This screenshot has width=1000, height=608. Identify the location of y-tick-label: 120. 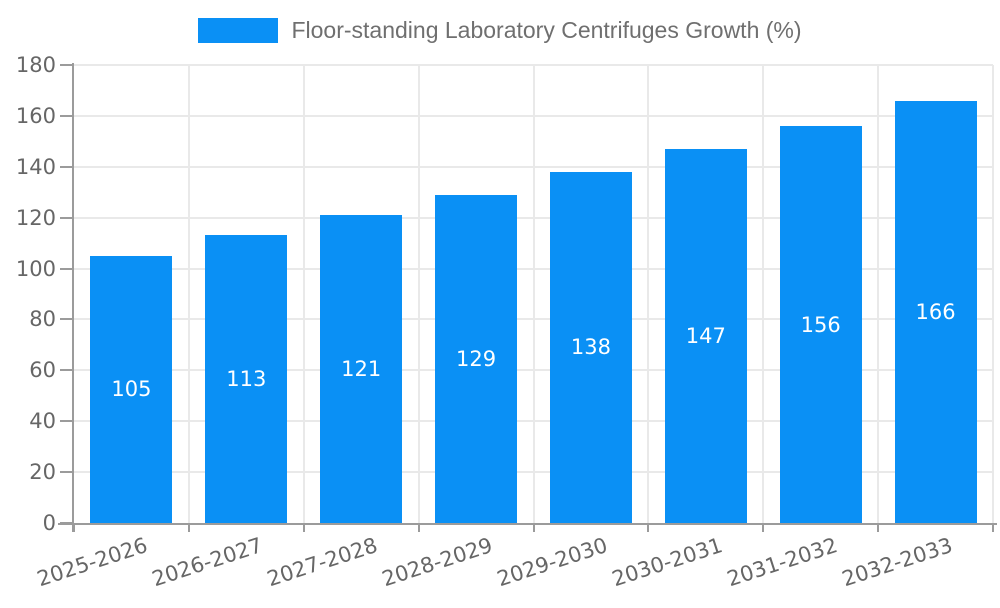
(35, 217).